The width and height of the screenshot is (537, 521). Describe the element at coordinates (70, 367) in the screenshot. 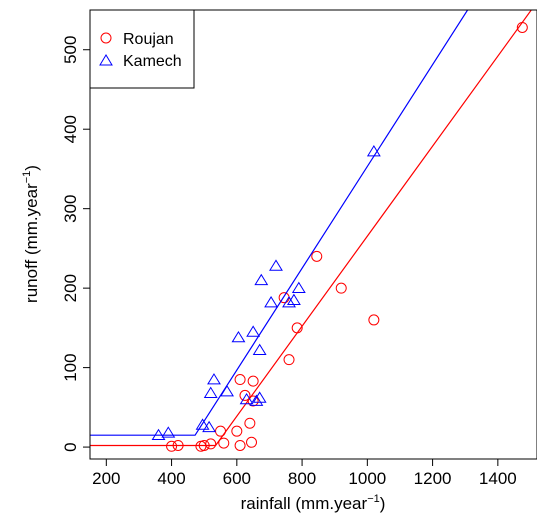

I see `y-tick-label-100: 100` at that location.